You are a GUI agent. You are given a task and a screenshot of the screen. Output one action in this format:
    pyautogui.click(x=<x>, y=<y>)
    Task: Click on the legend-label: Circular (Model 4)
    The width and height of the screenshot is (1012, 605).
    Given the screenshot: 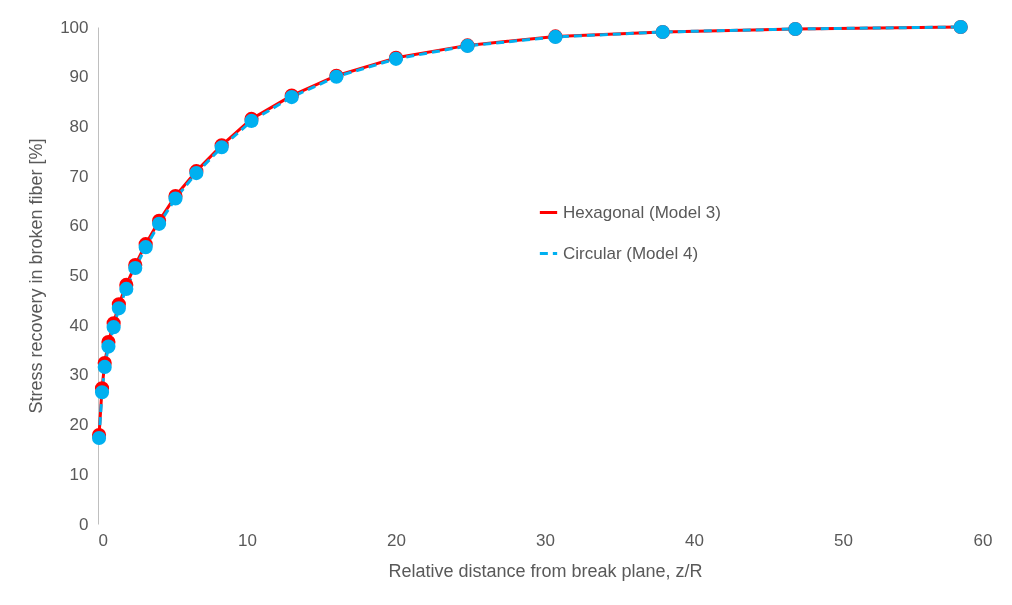 What is the action you would take?
    pyautogui.click(x=631, y=253)
    